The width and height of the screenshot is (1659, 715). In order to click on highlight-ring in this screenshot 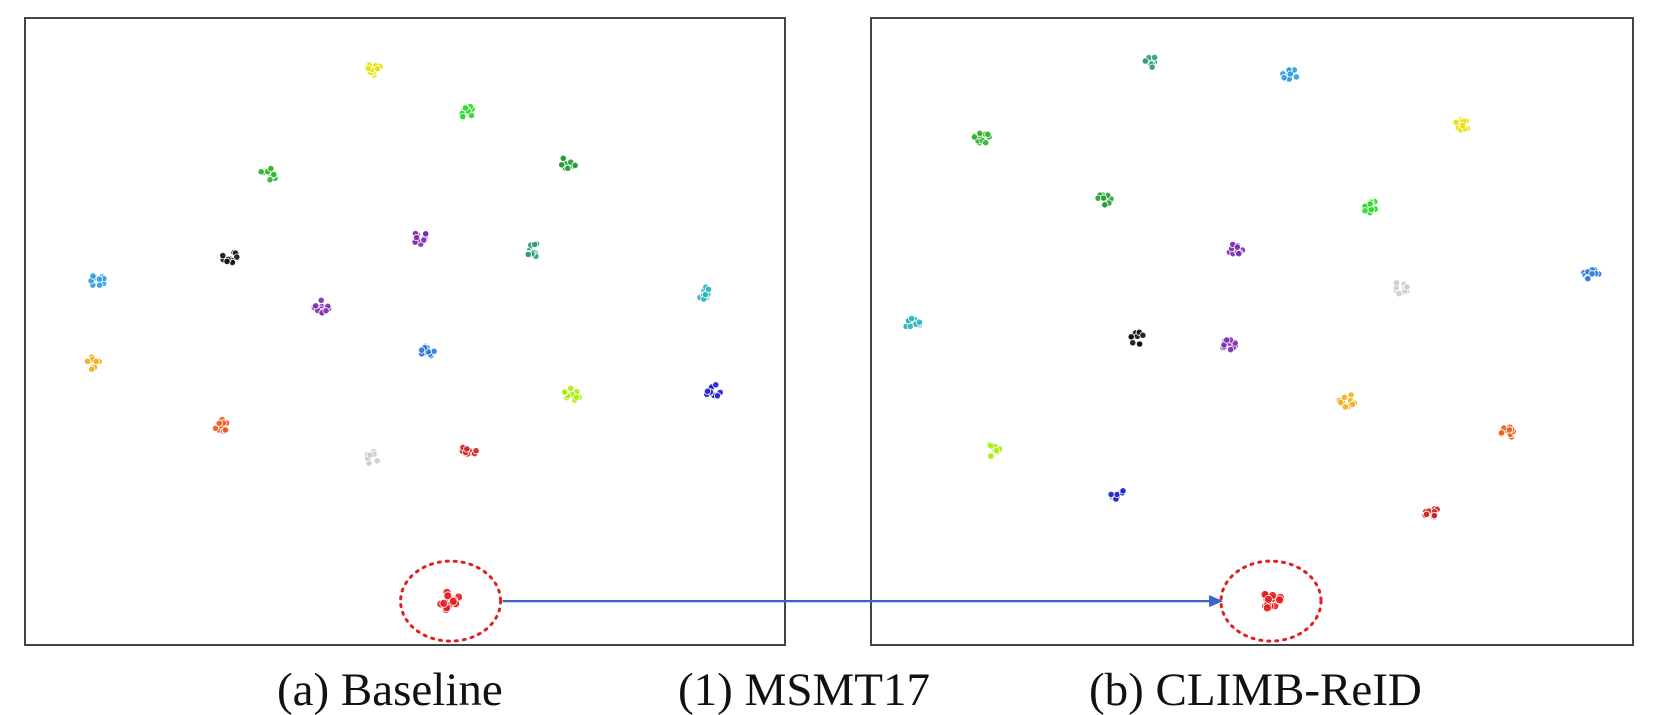, I will do `click(451, 601)`.